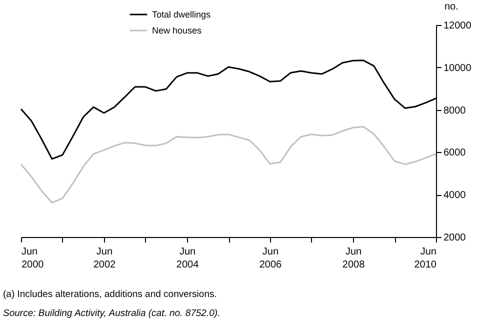  I want to click on y-tick-label: 10000, so click(458, 68).